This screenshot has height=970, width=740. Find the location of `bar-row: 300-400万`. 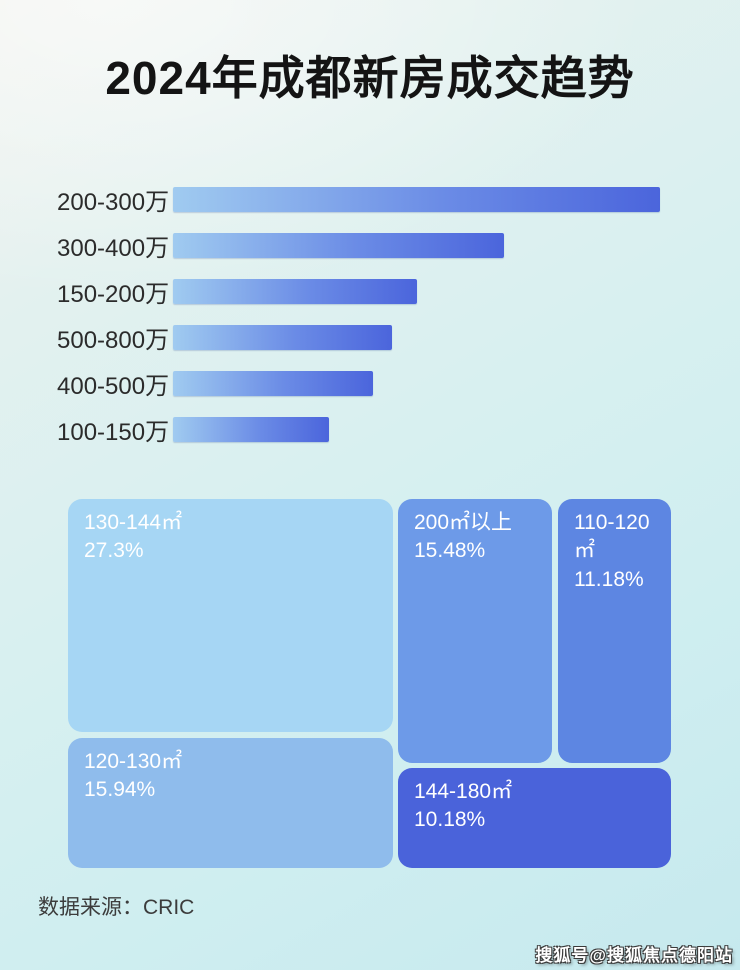

bar-row: 300-400万 is located at coordinates (358, 245).